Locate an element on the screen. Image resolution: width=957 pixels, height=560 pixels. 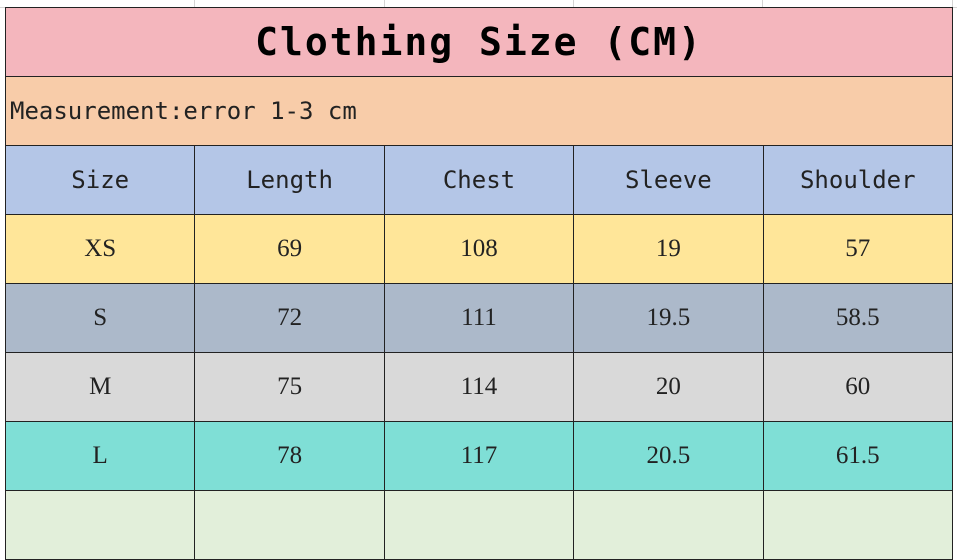
cell-length: 69 is located at coordinates (289, 249).